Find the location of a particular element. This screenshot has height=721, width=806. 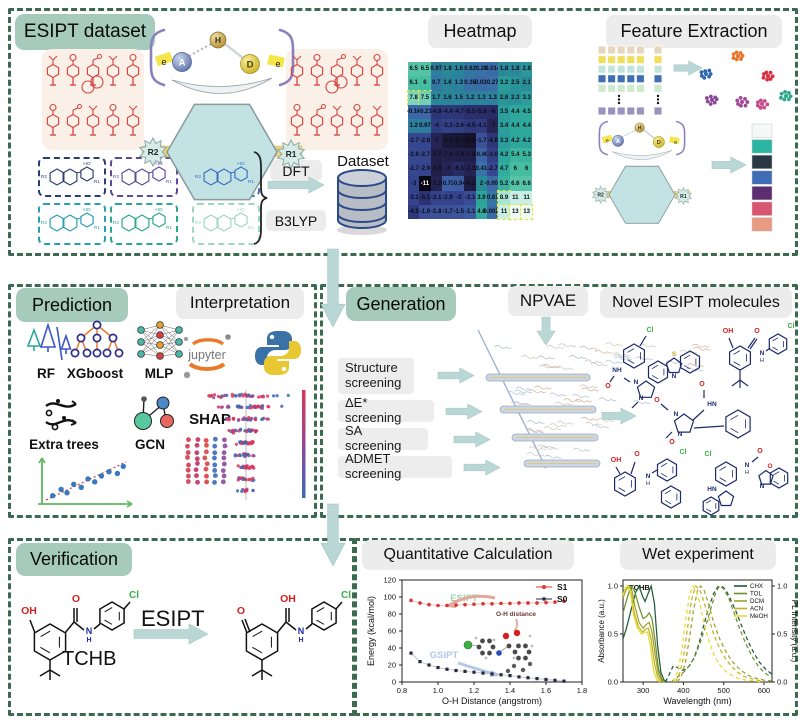

svg-text: O-H distance is located at coordinates (516, 614).